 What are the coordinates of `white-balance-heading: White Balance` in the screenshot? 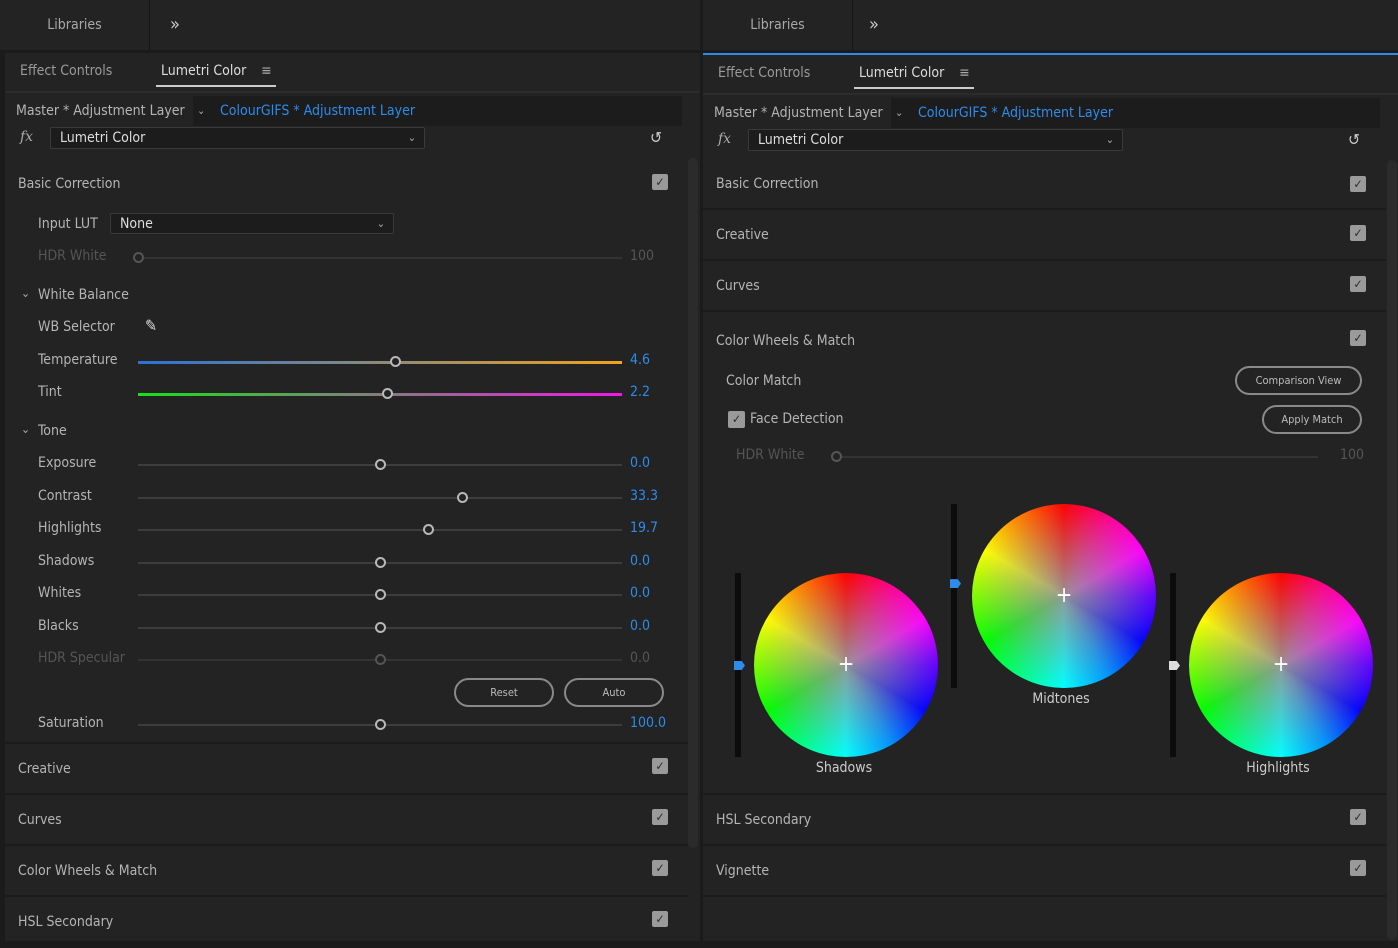 It's located at (83, 295).